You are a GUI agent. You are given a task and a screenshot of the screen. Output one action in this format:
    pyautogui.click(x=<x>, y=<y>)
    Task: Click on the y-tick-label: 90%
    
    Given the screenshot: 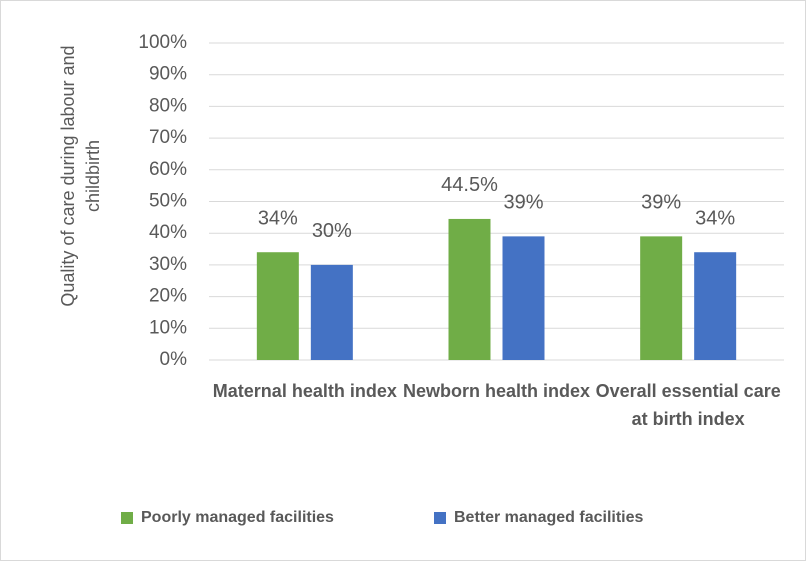 What is the action you would take?
    pyautogui.click(x=168, y=74)
    